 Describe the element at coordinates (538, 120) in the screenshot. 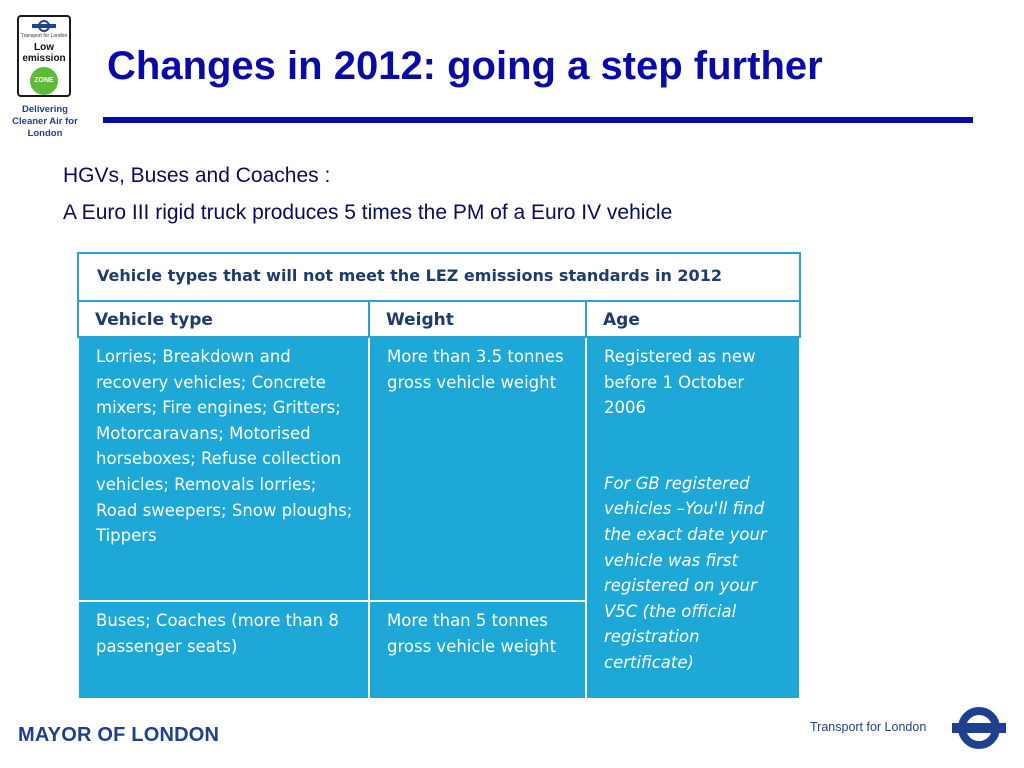

I see `title-divider` at that location.